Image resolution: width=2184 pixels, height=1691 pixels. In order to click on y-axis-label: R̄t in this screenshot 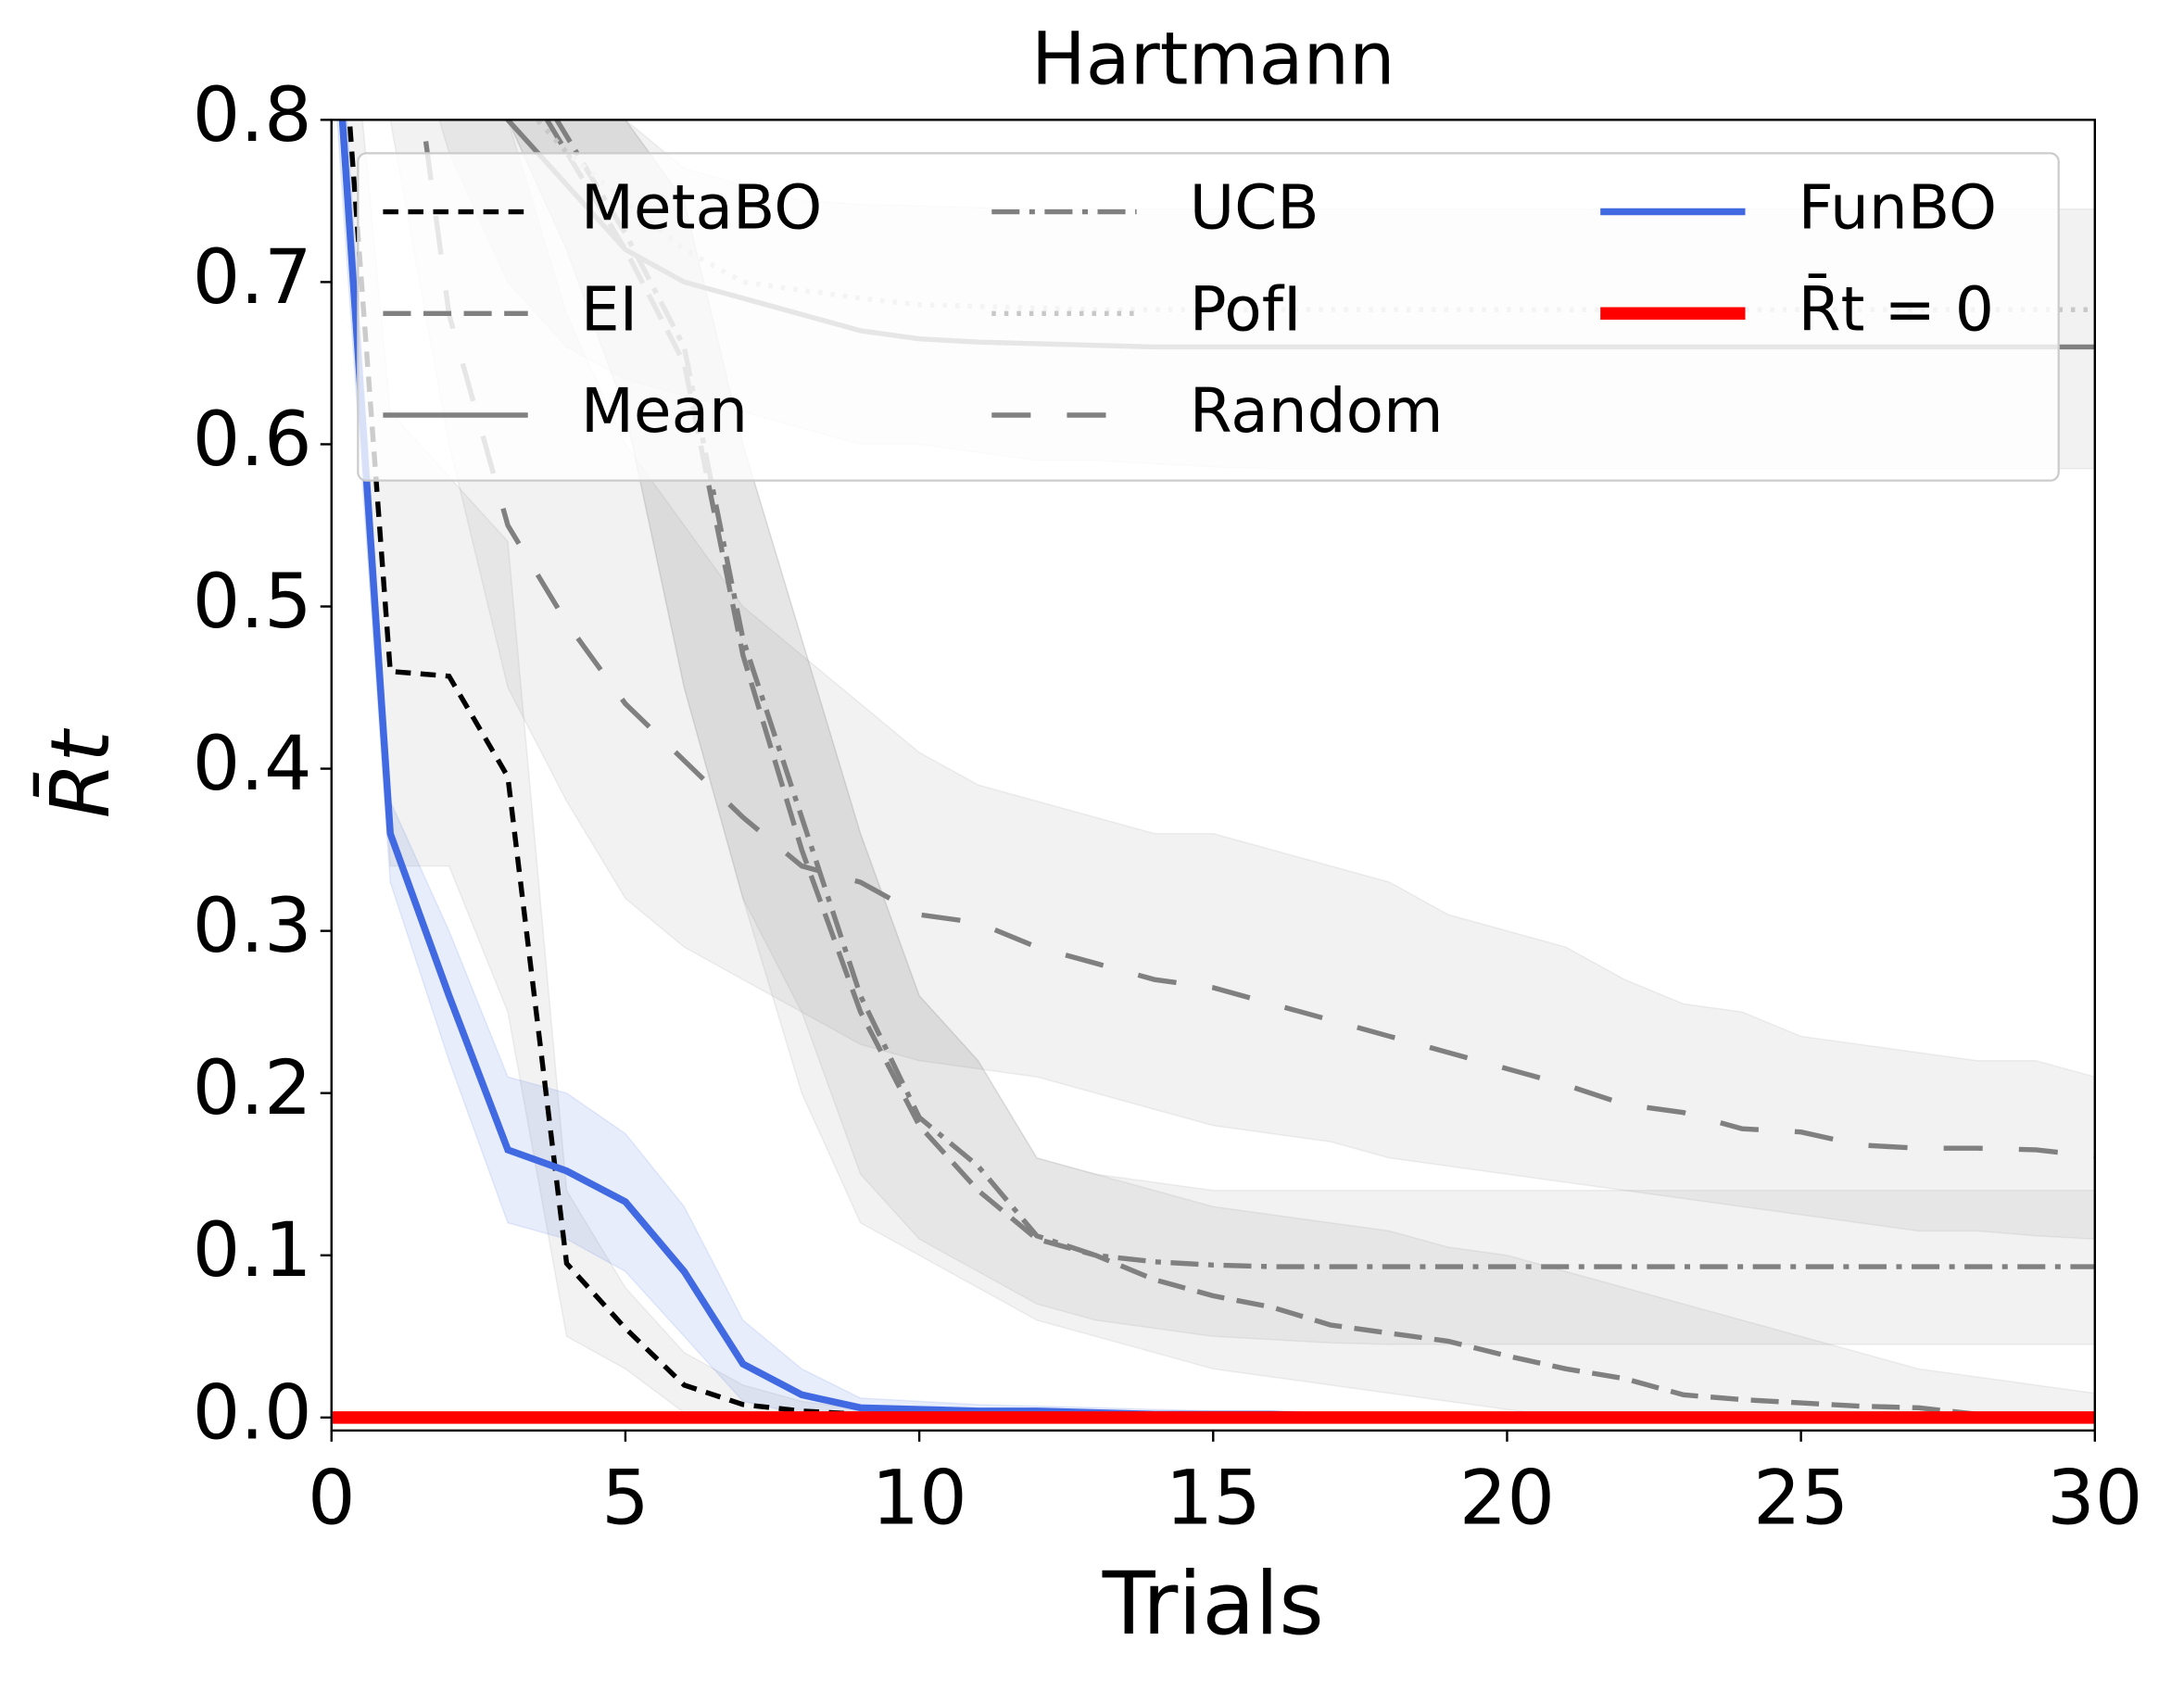, I will do `click(80, 774)`.